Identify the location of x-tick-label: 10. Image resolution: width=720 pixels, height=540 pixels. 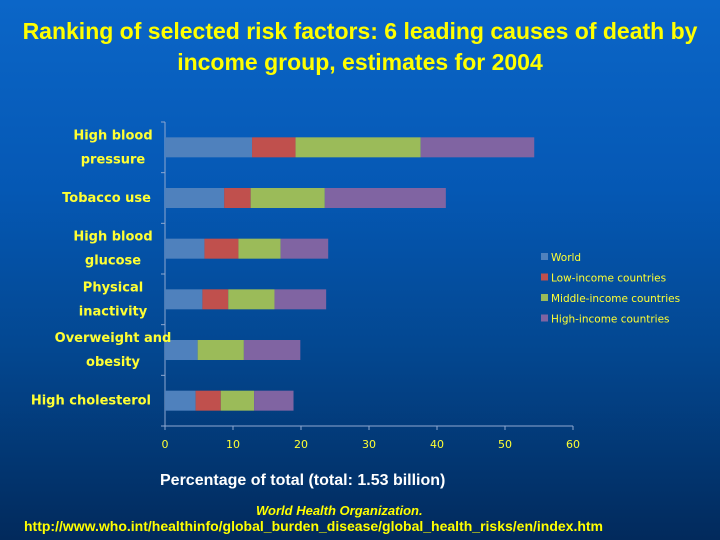
(233, 444).